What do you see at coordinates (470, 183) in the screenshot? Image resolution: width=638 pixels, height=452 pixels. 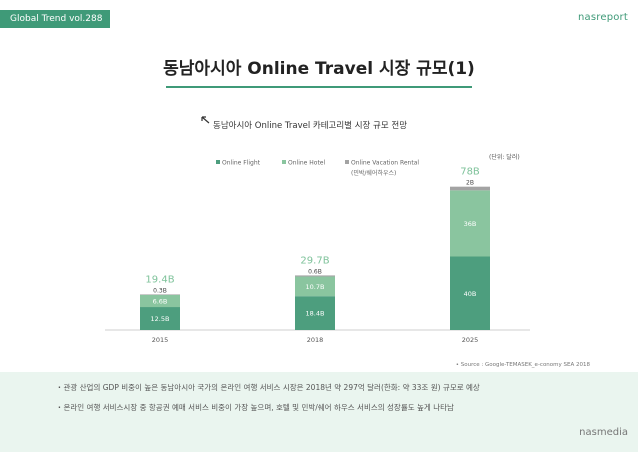 I see `bar-value-label: 2B` at bounding box center [470, 183].